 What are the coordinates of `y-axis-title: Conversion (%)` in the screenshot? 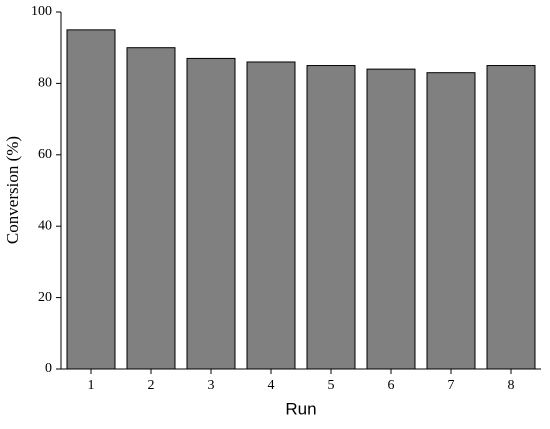 It's located at (12, 190).